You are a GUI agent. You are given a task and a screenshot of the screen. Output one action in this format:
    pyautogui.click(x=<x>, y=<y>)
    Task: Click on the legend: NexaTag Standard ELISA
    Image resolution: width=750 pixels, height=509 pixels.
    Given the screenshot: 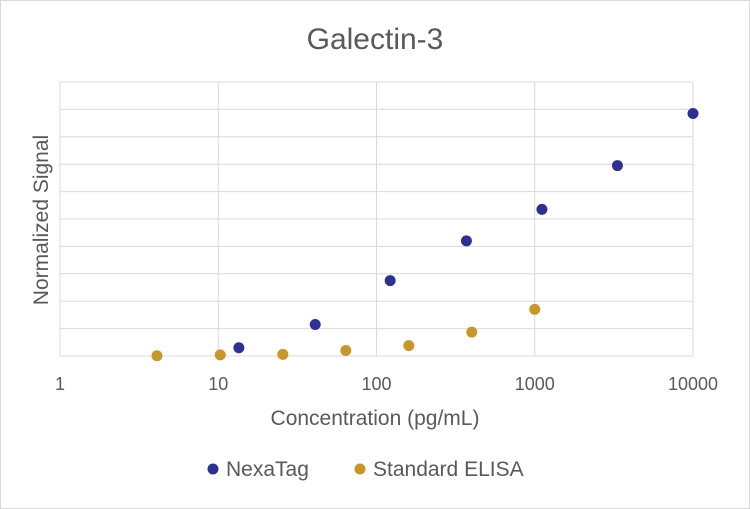 What is the action you would take?
    pyautogui.click(x=365, y=469)
    